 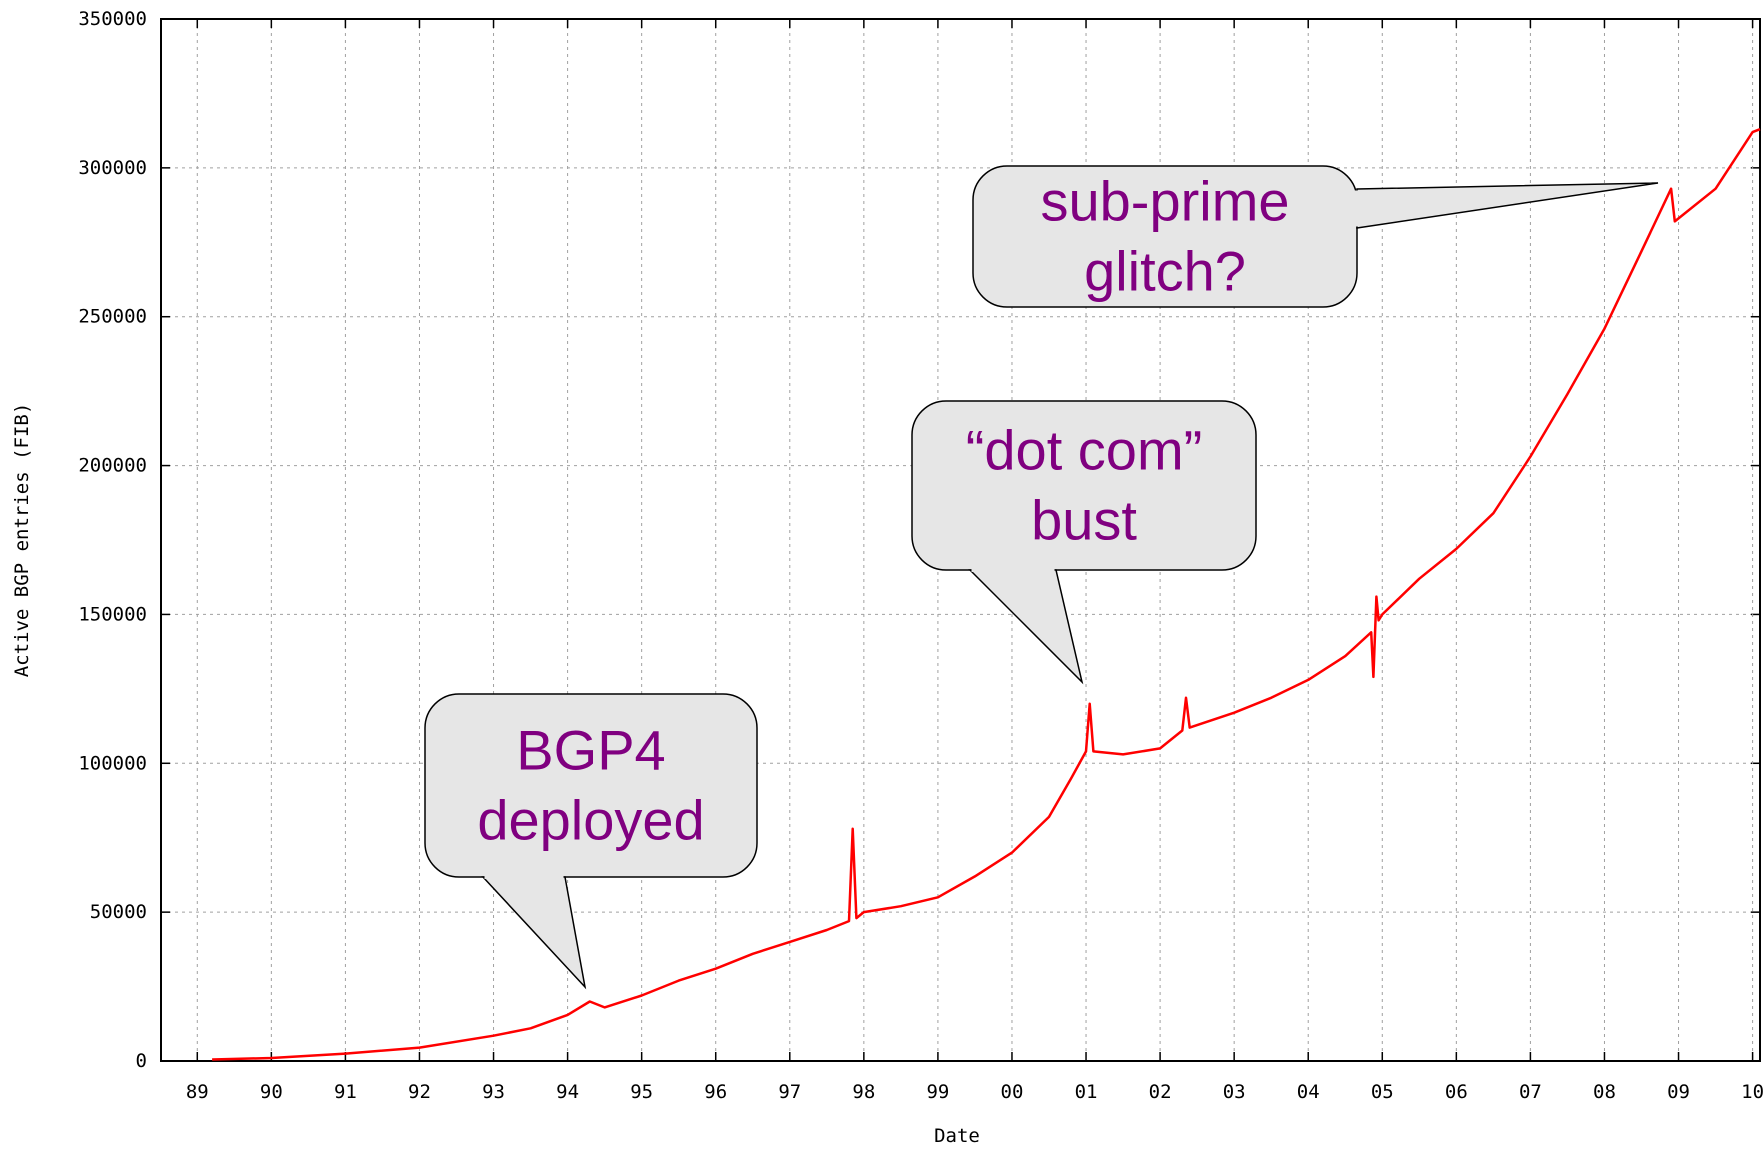 What do you see at coordinates (1678, 1092) in the screenshot?
I see `x-tick-label: 09` at bounding box center [1678, 1092].